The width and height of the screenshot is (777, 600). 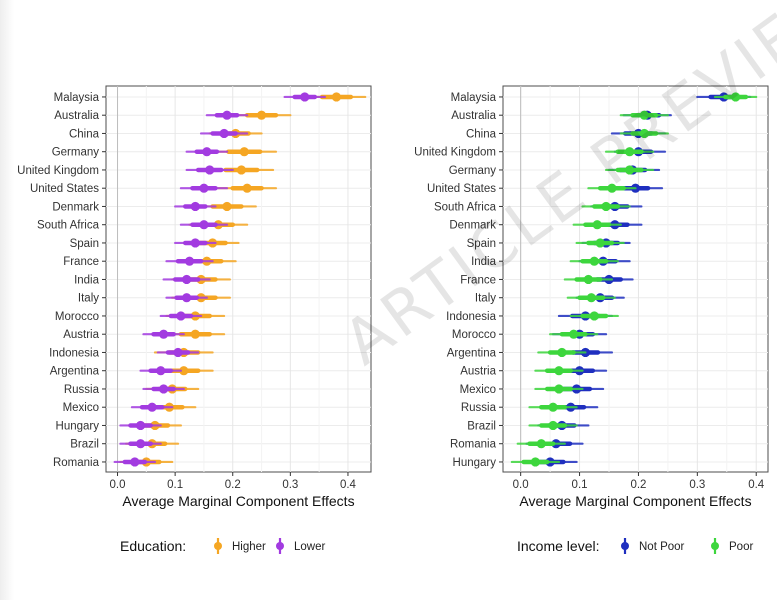 I want to click on y-tick-label: Italy, so click(x=88, y=299).